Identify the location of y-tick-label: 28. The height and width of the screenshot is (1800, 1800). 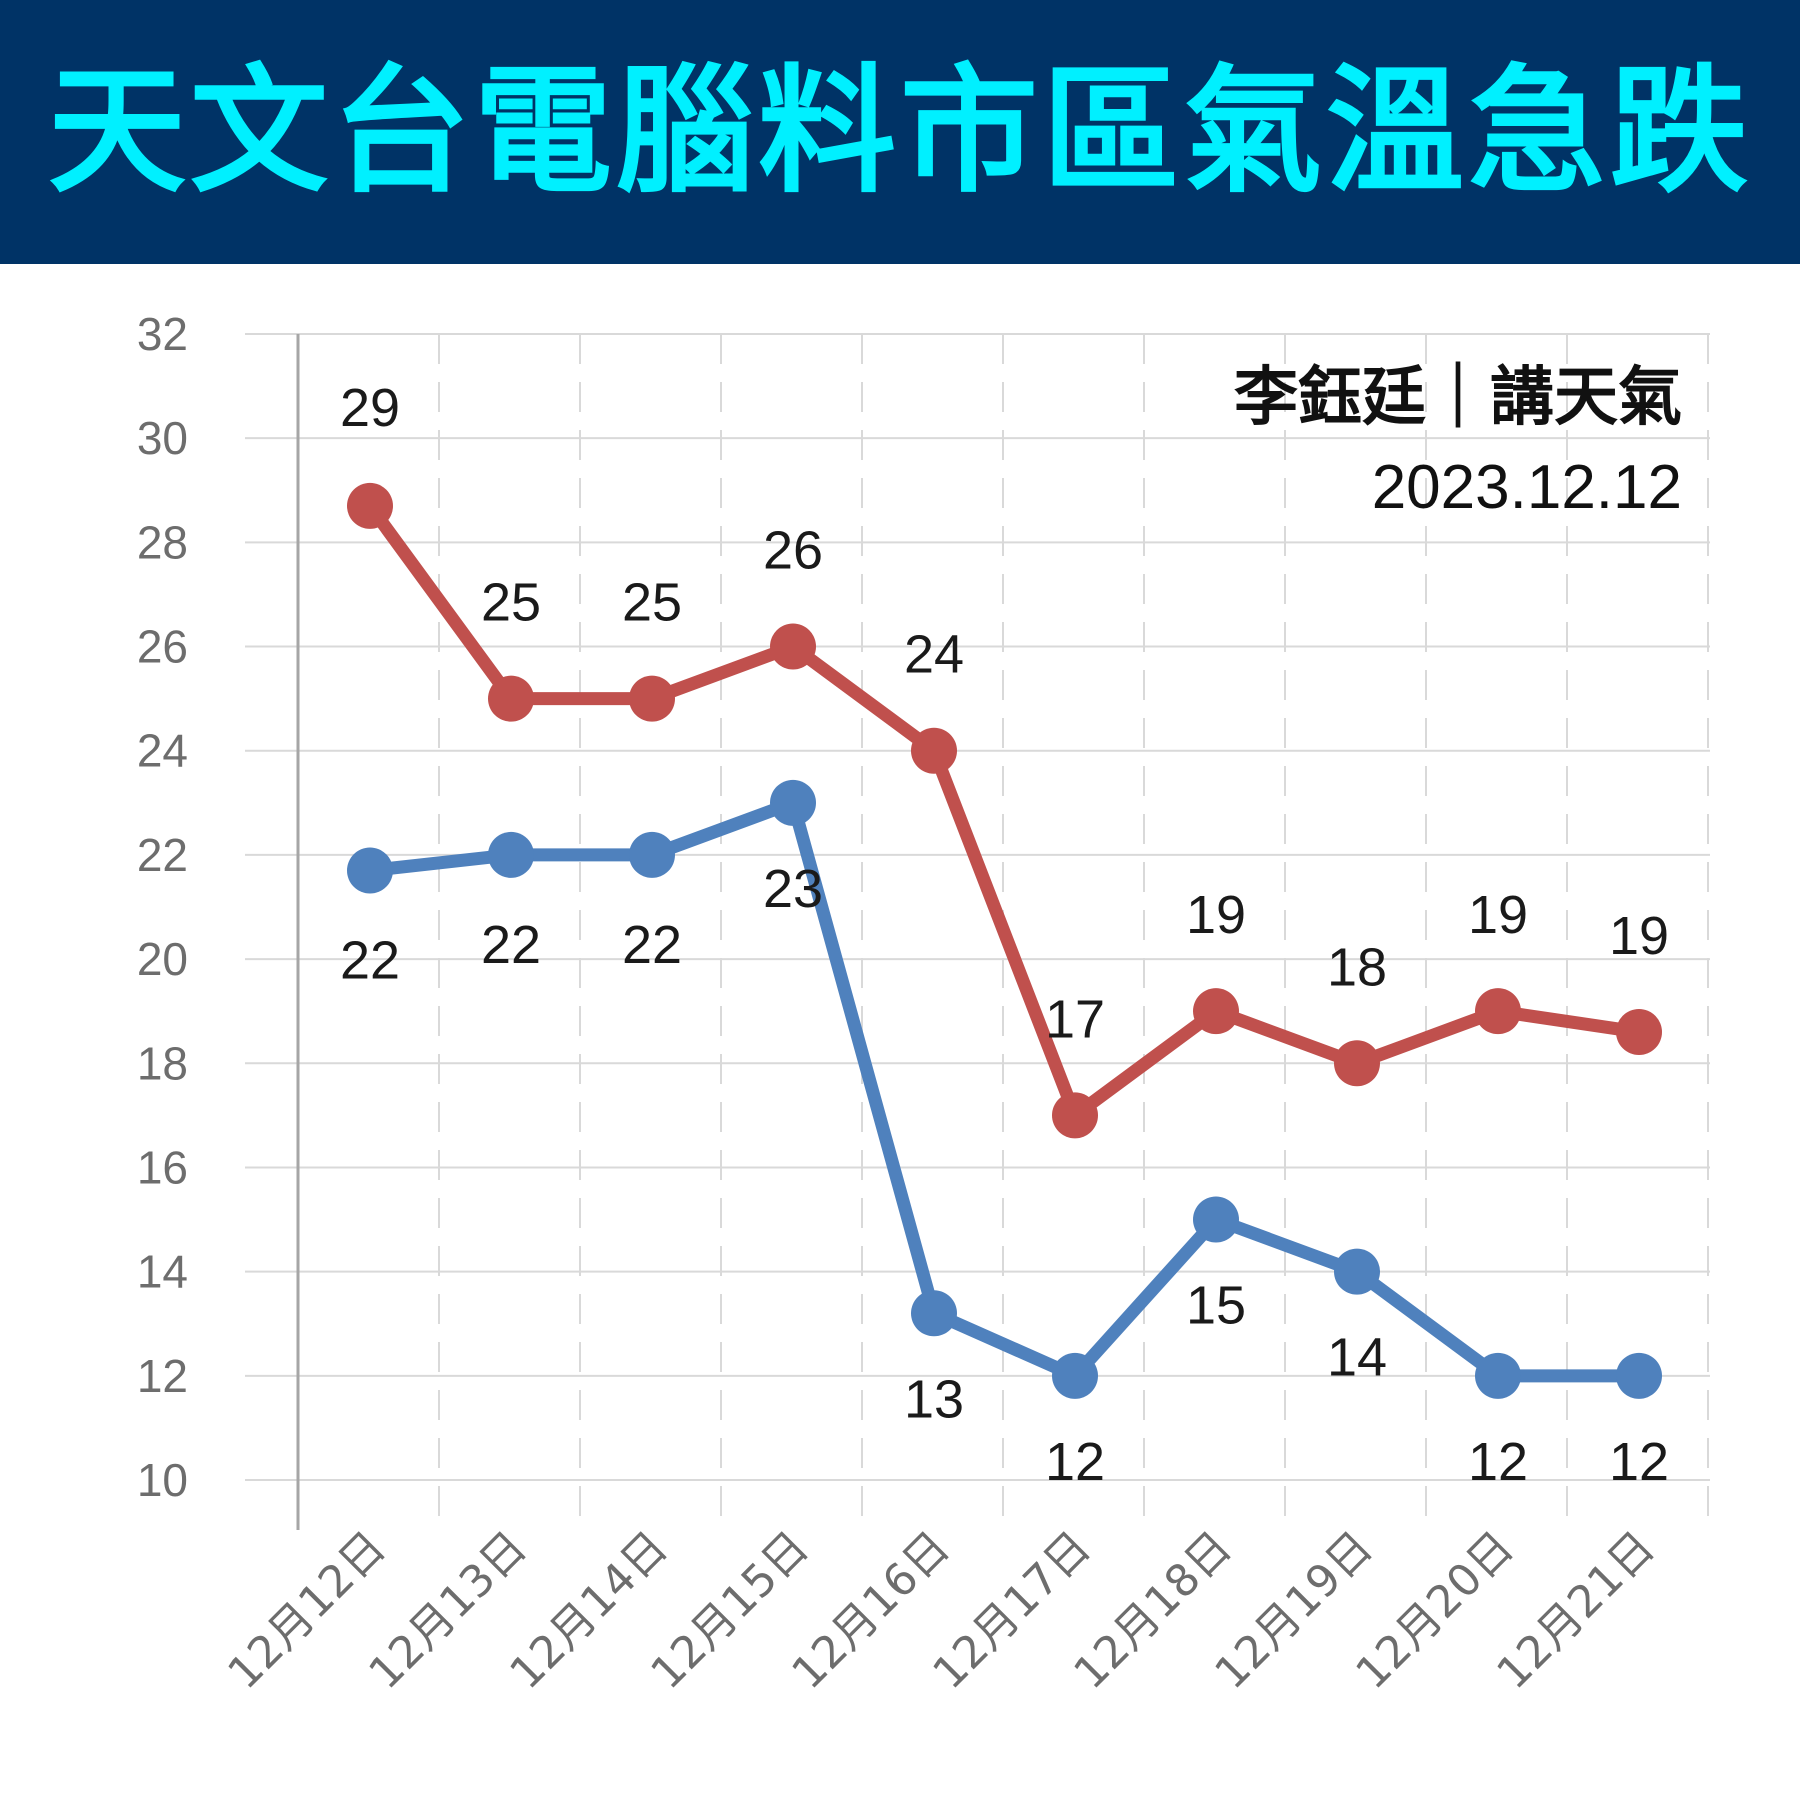
(162, 542).